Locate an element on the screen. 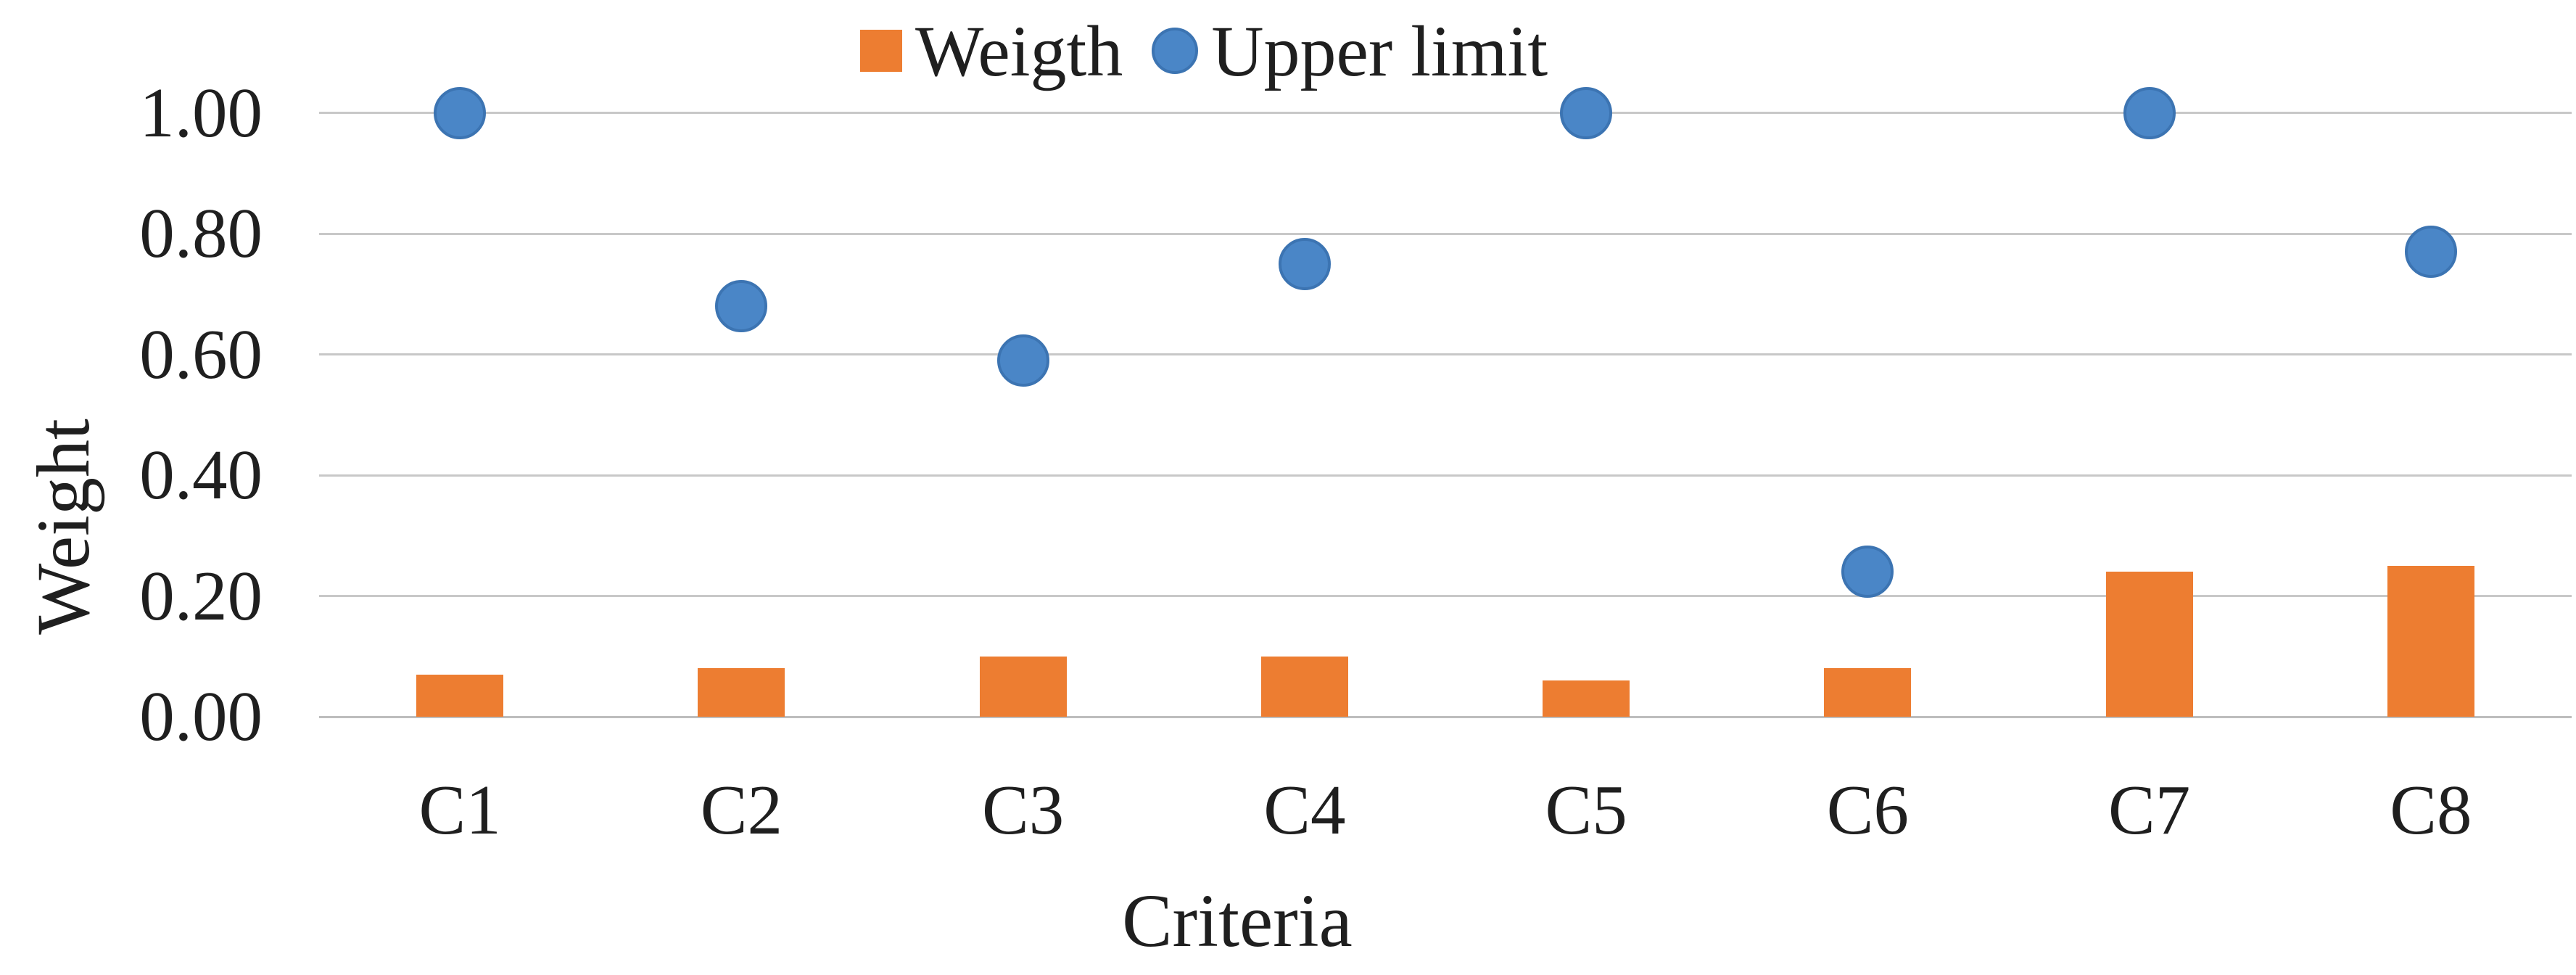 The width and height of the screenshot is (2576, 975). bar-C1 is located at coordinates (460, 695).